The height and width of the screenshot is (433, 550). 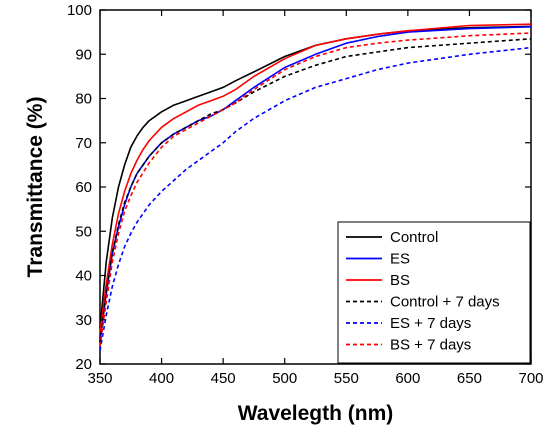 What do you see at coordinates (346, 378) in the screenshot?
I see `x-tick-label: 550` at bounding box center [346, 378].